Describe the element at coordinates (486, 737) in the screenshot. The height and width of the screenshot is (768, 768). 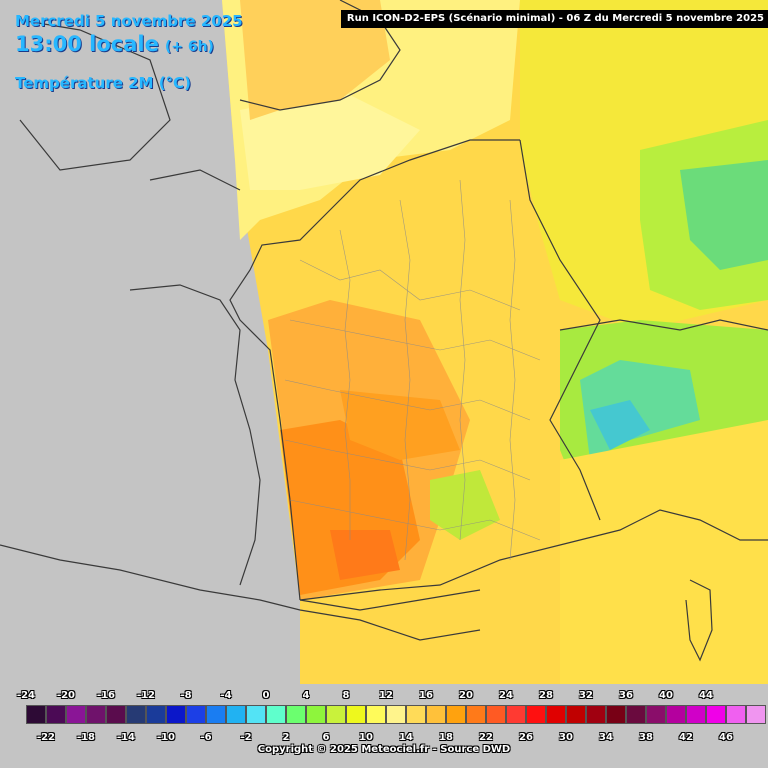
I see `legend-tick-label: 22` at that location.